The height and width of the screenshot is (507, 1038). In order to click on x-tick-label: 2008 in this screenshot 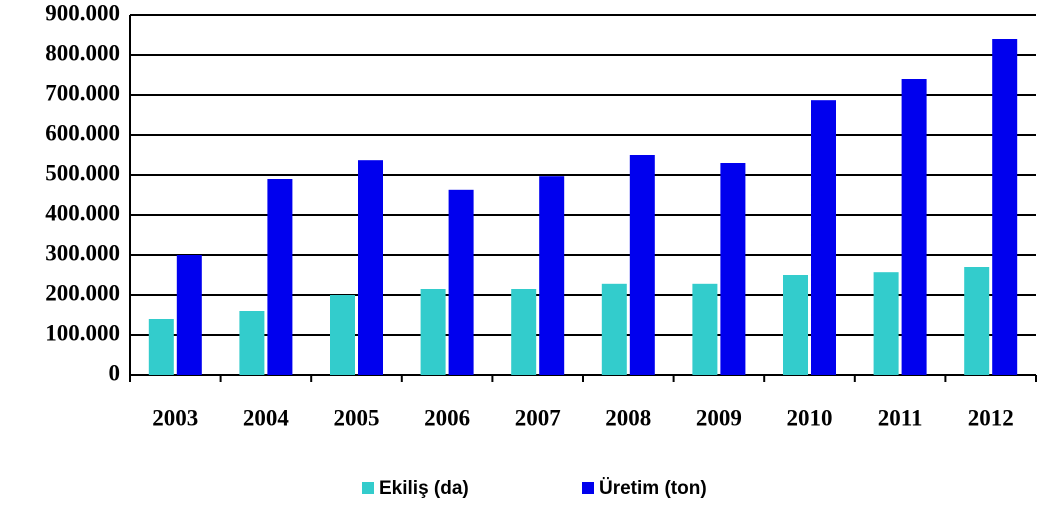, I will do `click(628, 417)`.